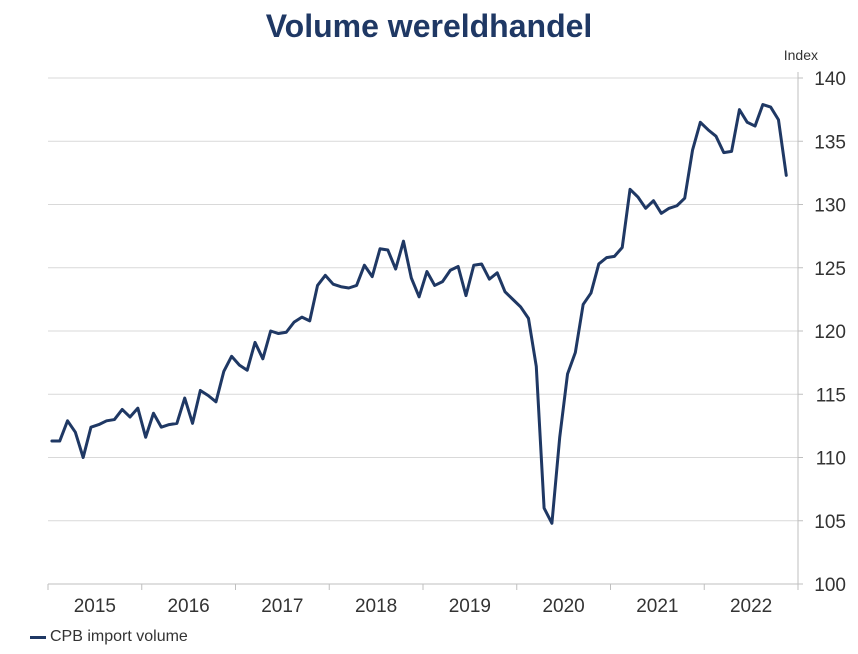 Image resolution: width=858 pixels, height=654 pixels. What do you see at coordinates (657, 606) in the screenshot?
I see `x-tick-label: 2021` at bounding box center [657, 606].